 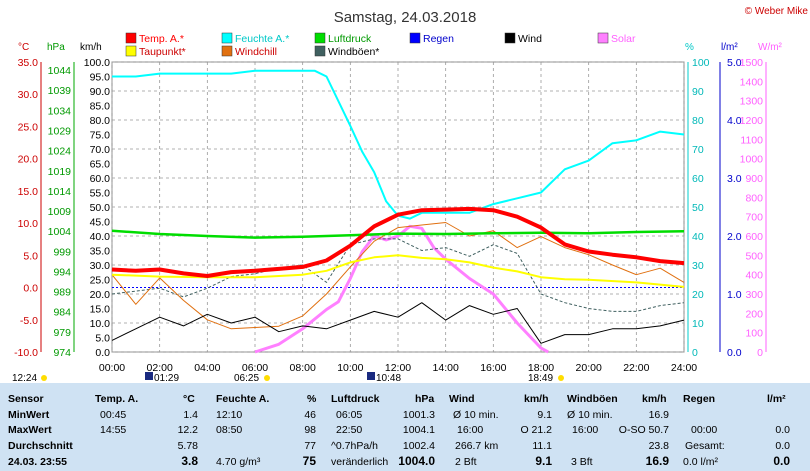 I want to click on temp-max: 12.2, so click(x=187, y=430).